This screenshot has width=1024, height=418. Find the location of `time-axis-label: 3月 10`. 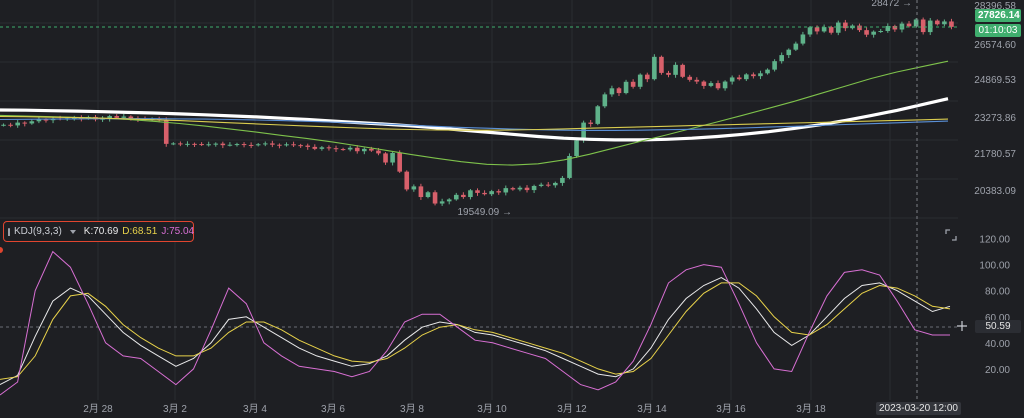

time-axis-label: 3月 10 is located at coordinates (492, 409).